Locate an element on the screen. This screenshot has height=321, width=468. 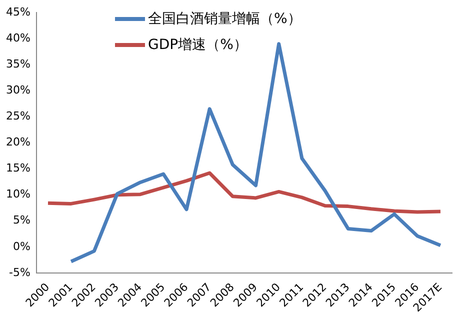
y-tick-label: 20% is located at coordinates (18, 142).